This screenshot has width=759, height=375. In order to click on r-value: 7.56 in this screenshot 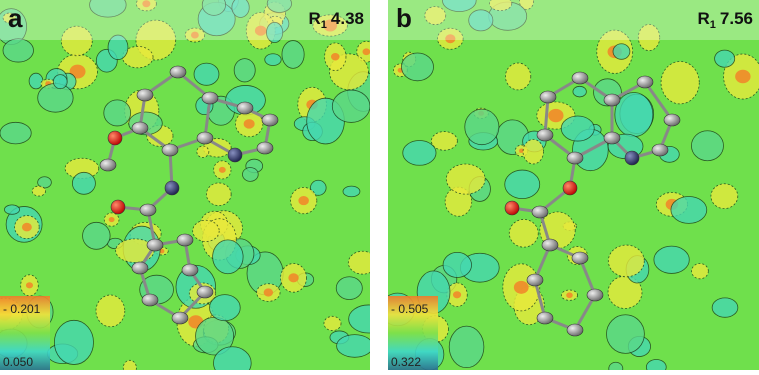, I will do `click(736, 18)`.